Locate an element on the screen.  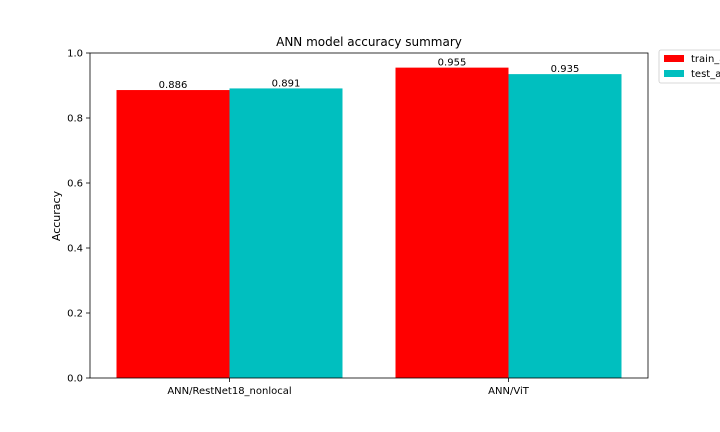
y-tick-label-3: 0.6 is located at coordinates (75, 184).